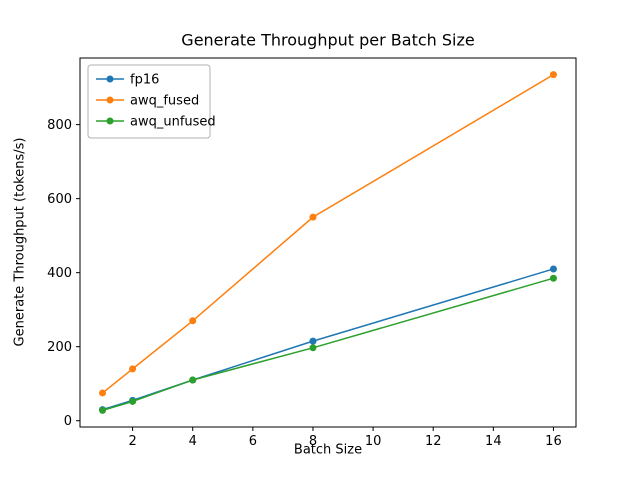 The image size is (640, 480). What do you see at coordinates (20, 242) in the screenshot?
I see `y-axis-label: Generate Throughput (tokens/s)` at bounding box center [20, 242].